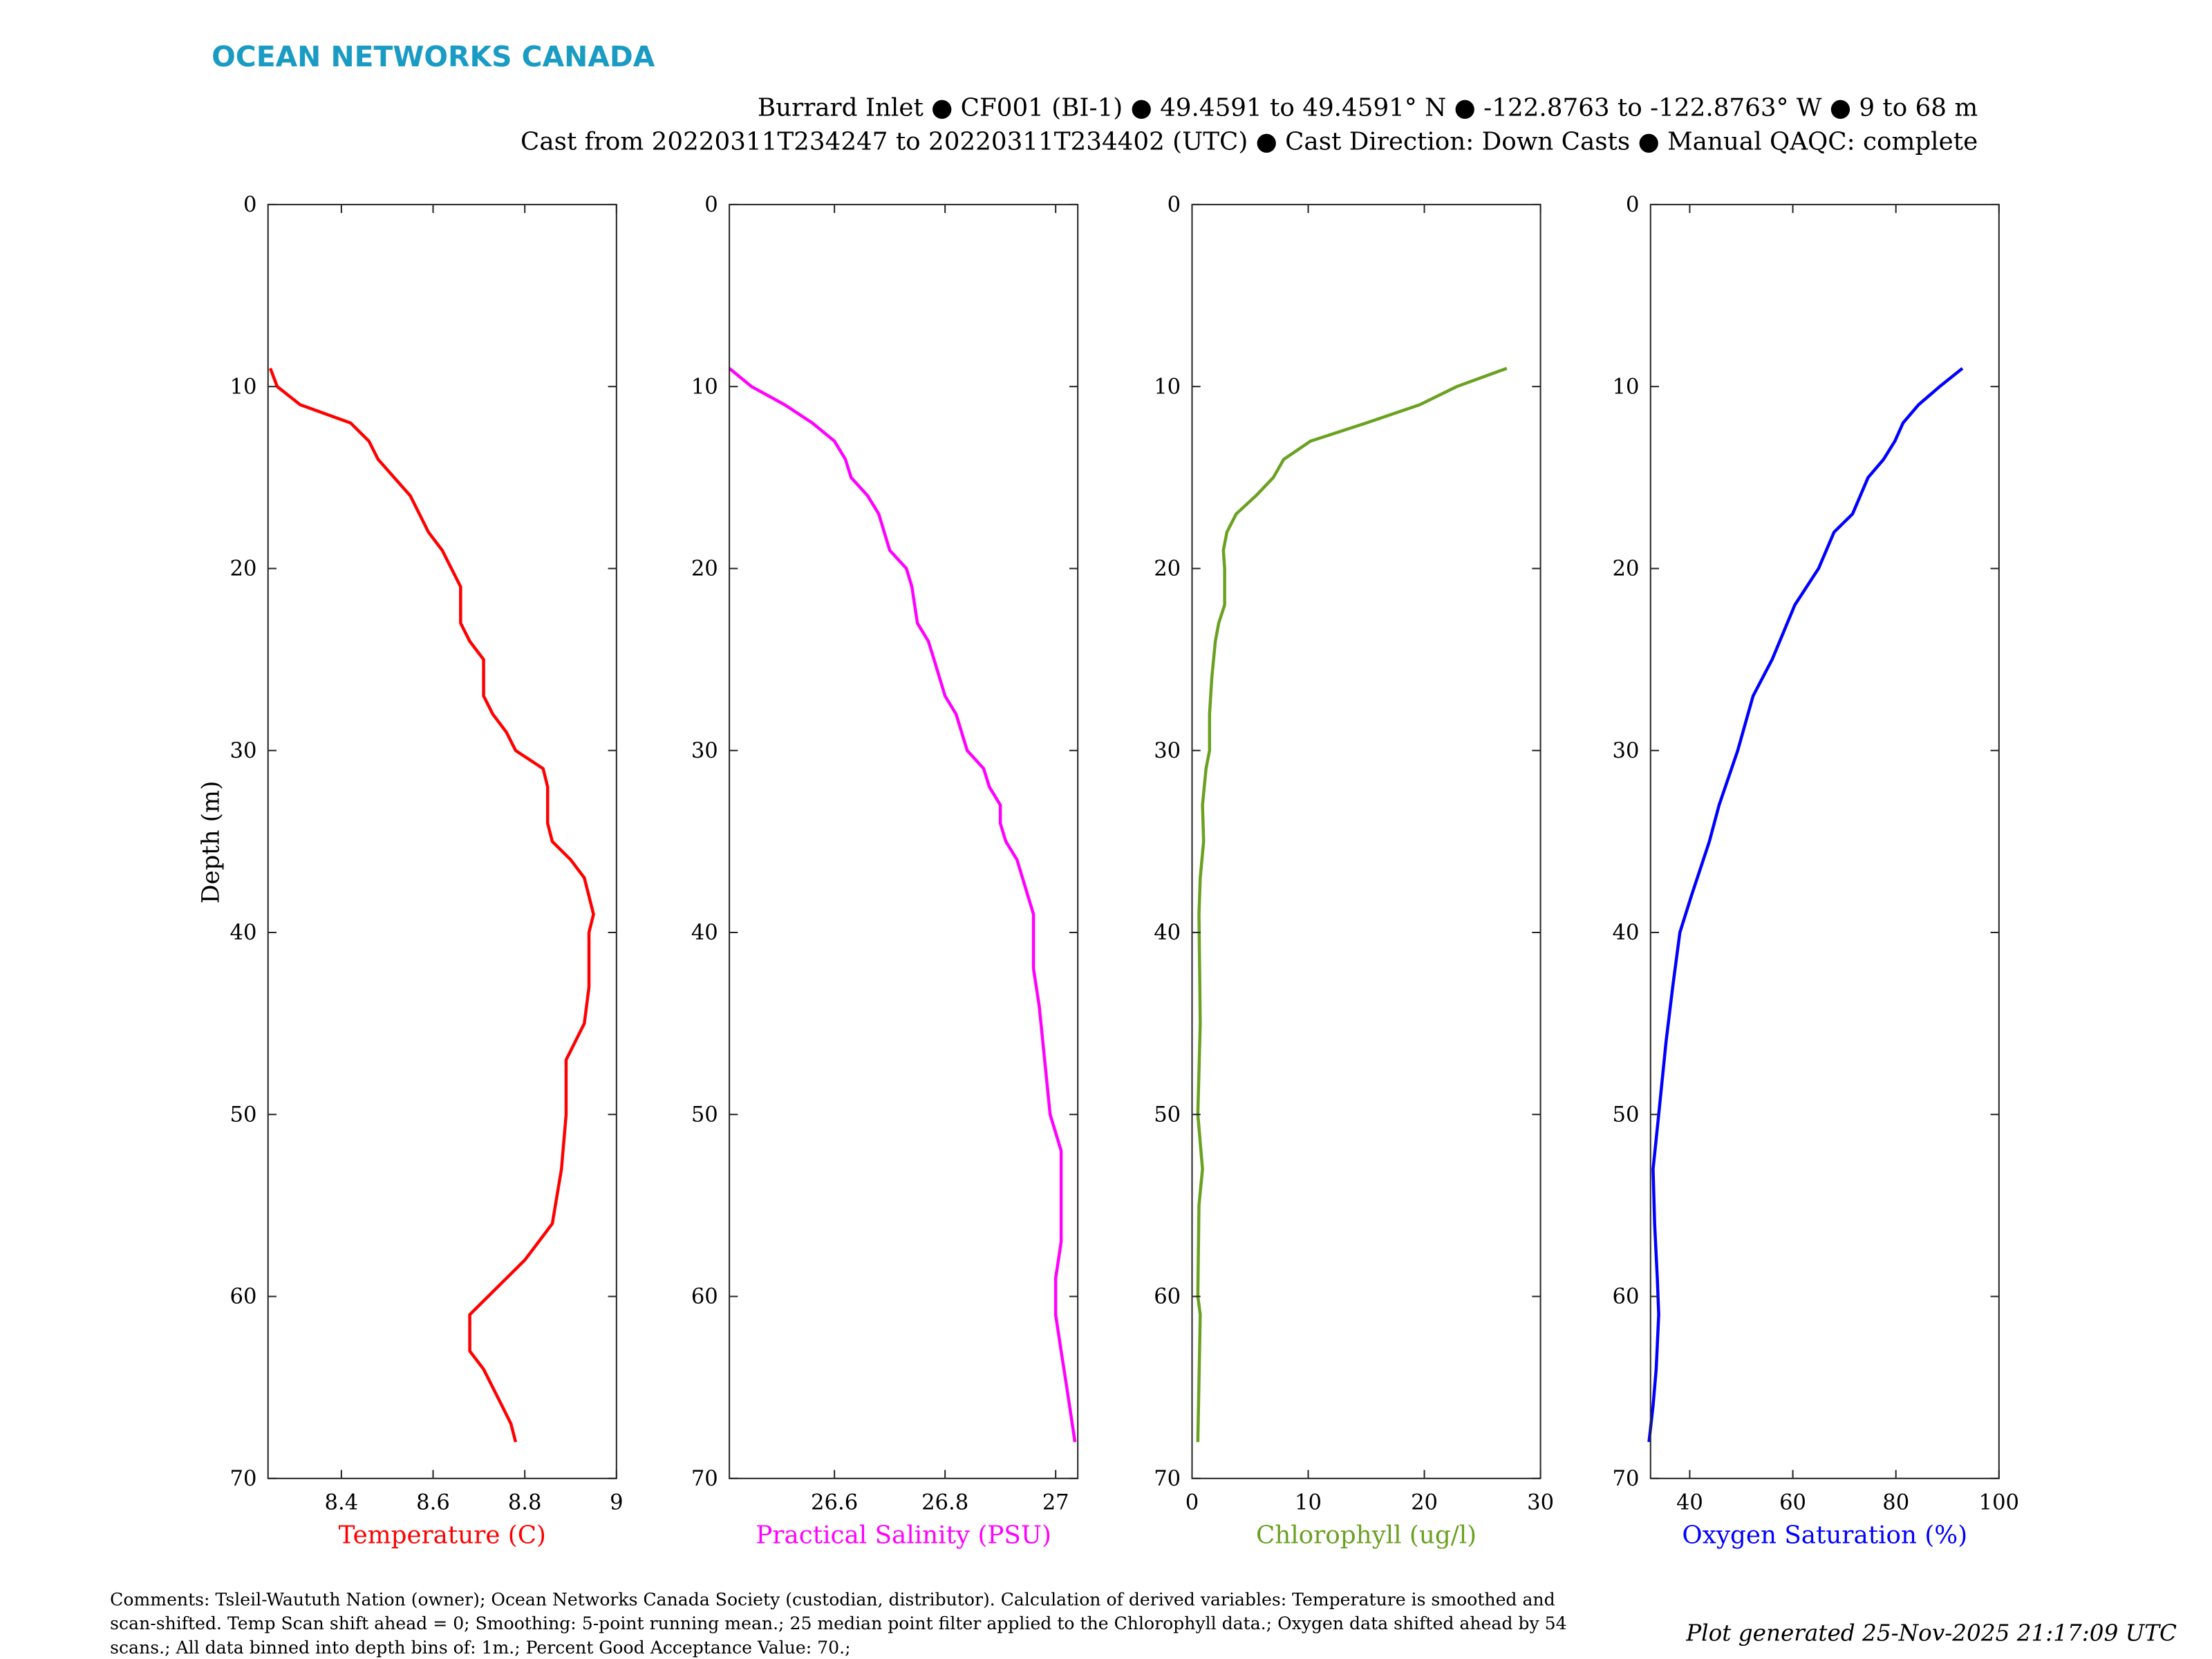 Image resolution: width=2212 pixels, height=1659 pixels. Describe the element at coordinates (1366, 1535) in the screenshot. I see `chlorophyll-axis-label: Chlorophyll (ug/l)` at that location.